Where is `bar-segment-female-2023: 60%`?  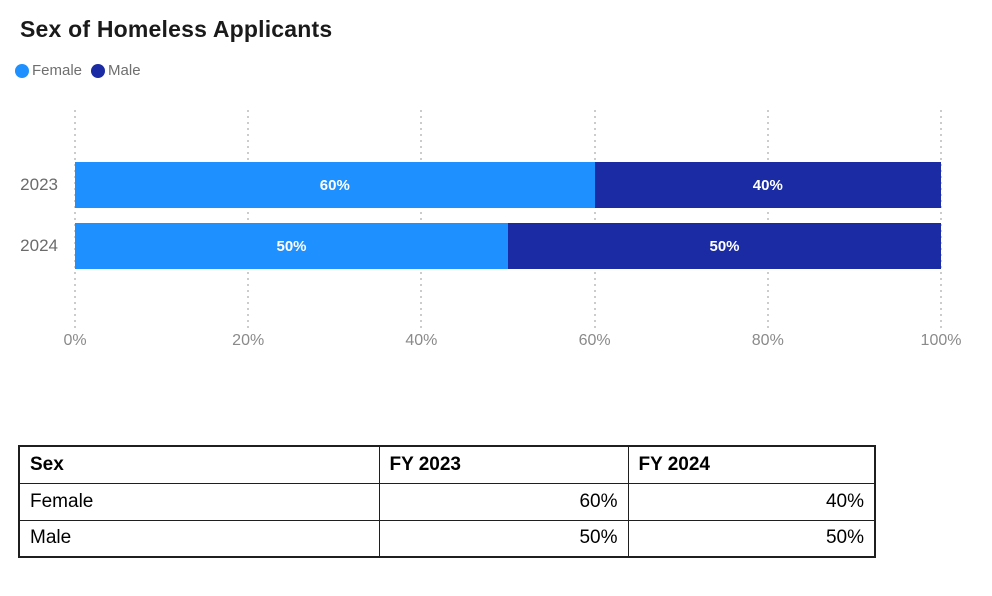 bar-segment-female-2023: 60% is located at coordinates (335, 185).